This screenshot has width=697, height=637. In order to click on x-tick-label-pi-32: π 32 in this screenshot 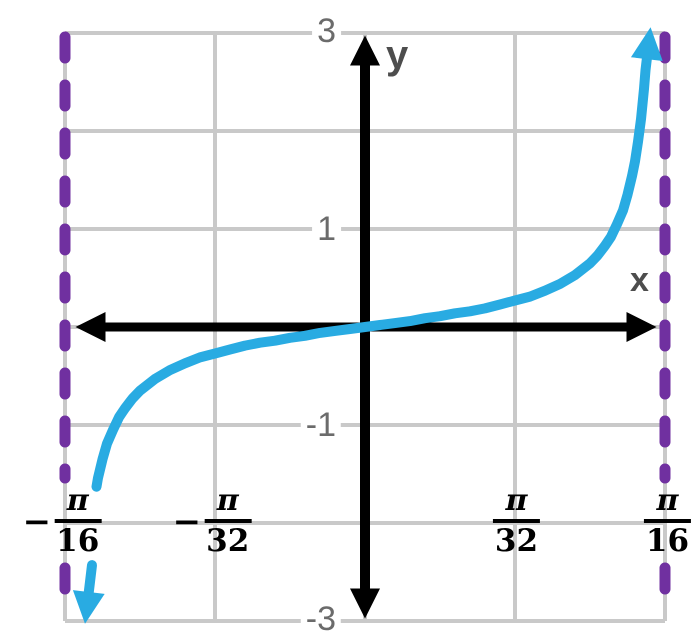, I will do `click(515, 521)`.